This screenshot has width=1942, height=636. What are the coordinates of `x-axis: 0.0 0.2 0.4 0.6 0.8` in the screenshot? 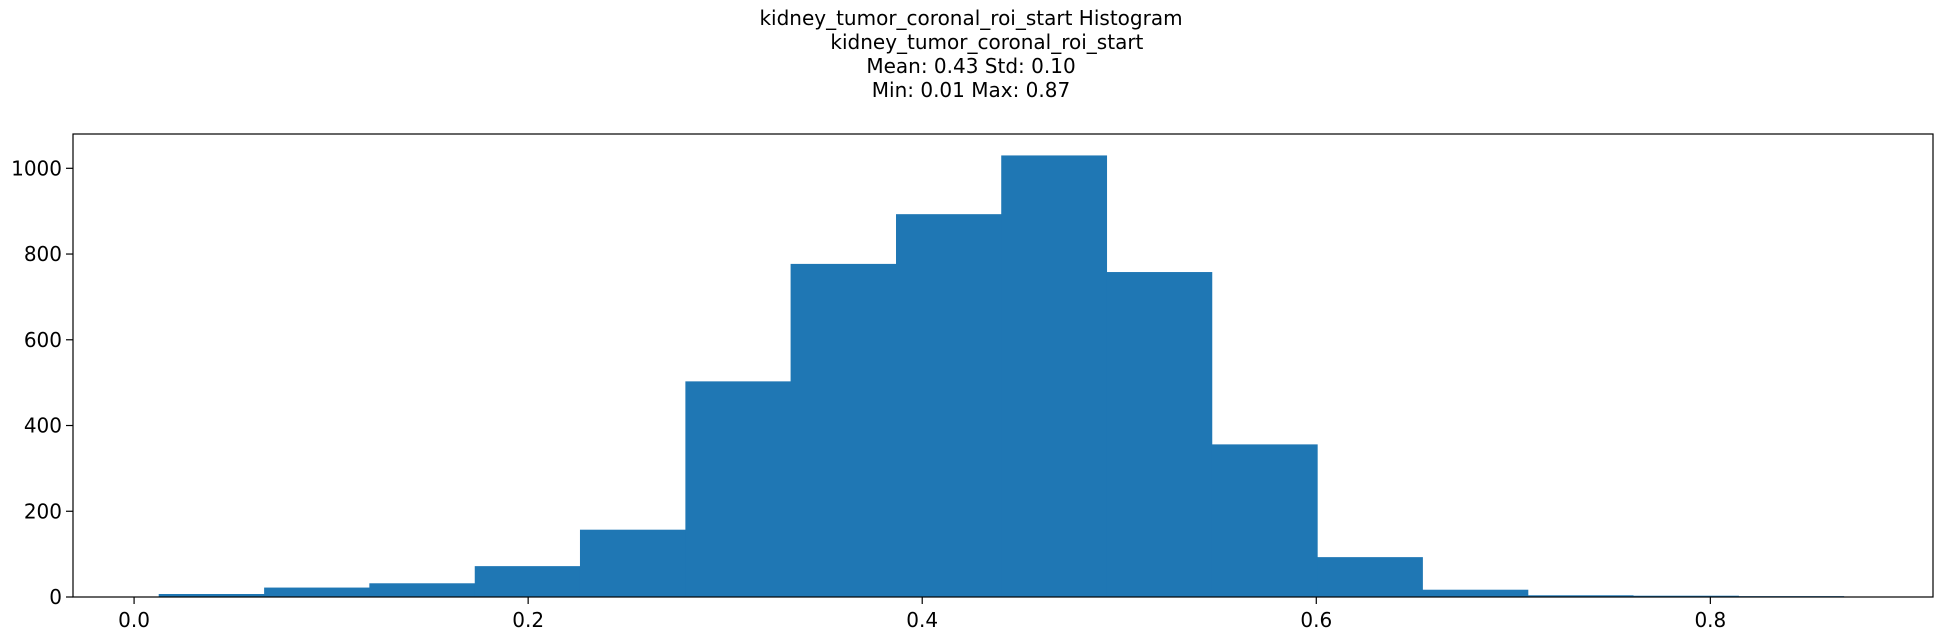 It's located at (922, 614).